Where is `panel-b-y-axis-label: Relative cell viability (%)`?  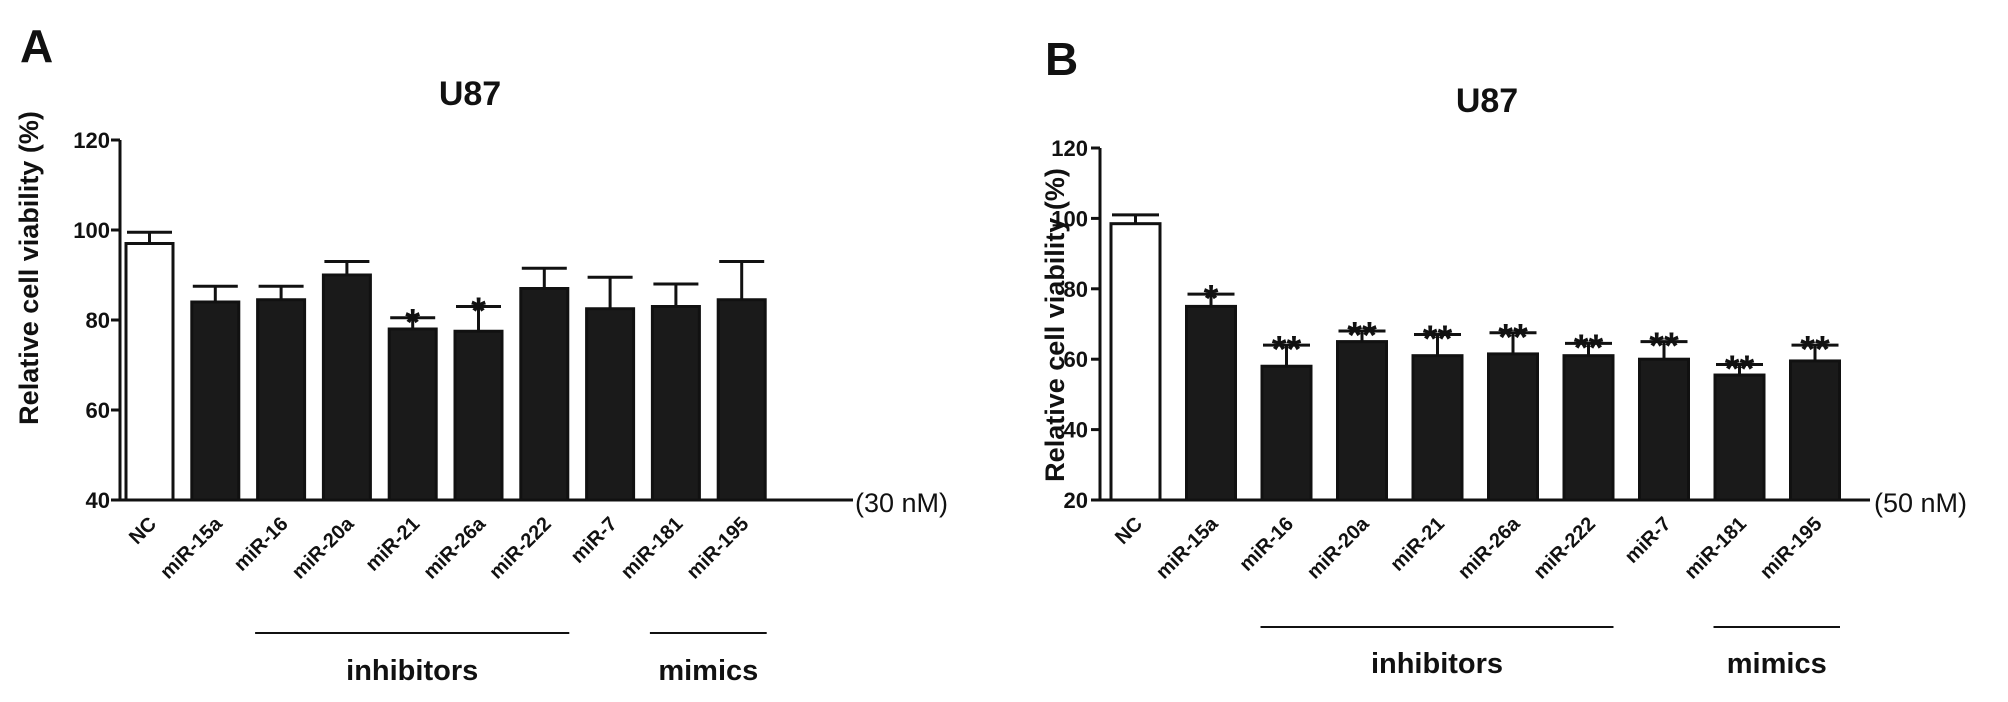
panel-b-y-axis-label: Relative cell viability (%) is located at coordinates (1055, 325).